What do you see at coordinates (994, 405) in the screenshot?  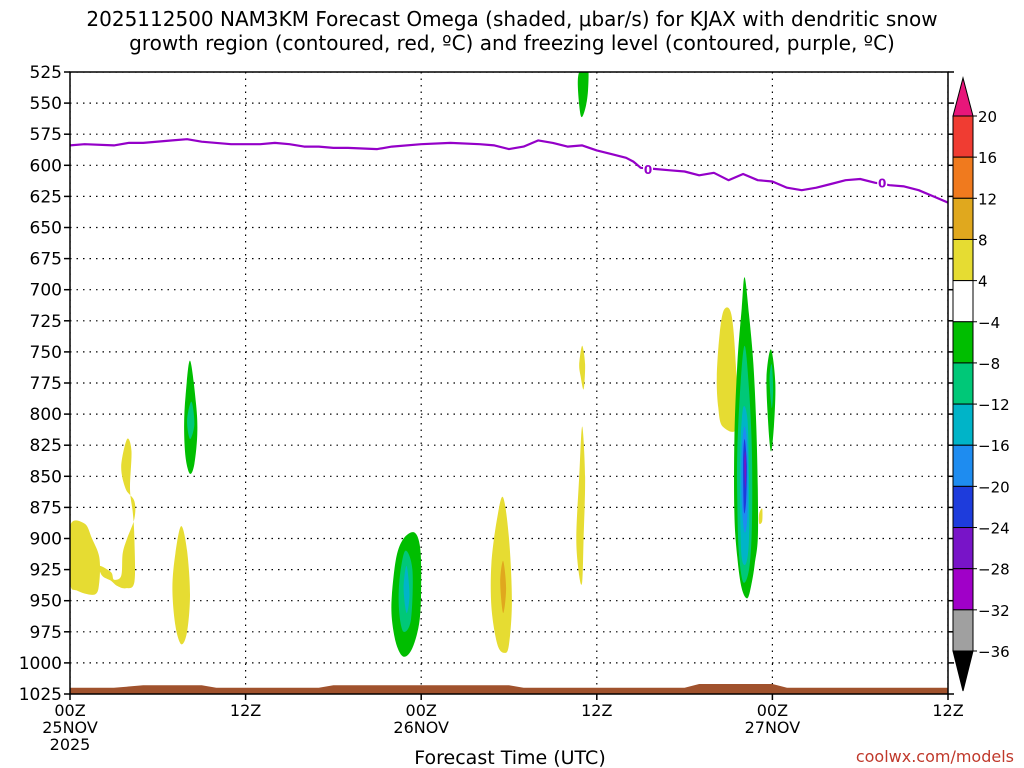 I see `colorbar-label: −12` at bounding box center [994, 405].